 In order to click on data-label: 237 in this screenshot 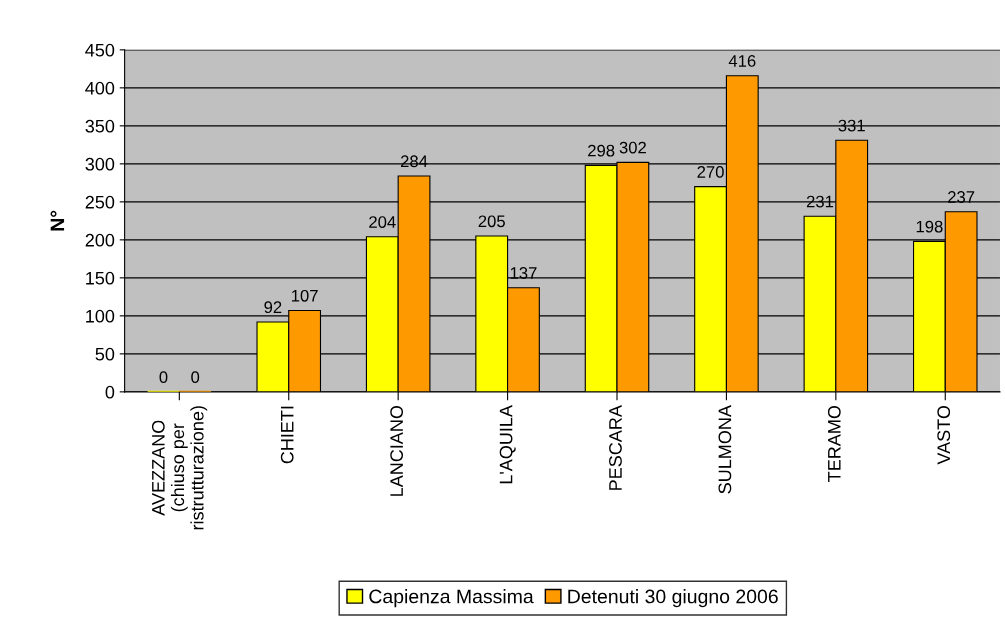, I will do `click(961, 197)`.